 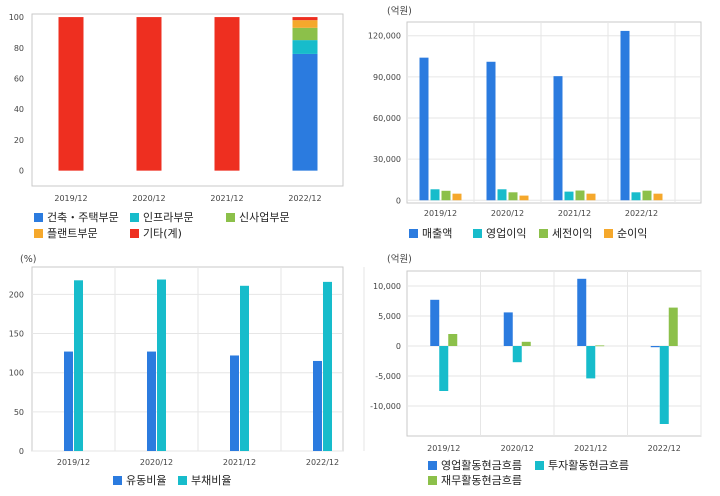 I want to click on legend-item-income-3: 순이익, so click(x=625, y=233).